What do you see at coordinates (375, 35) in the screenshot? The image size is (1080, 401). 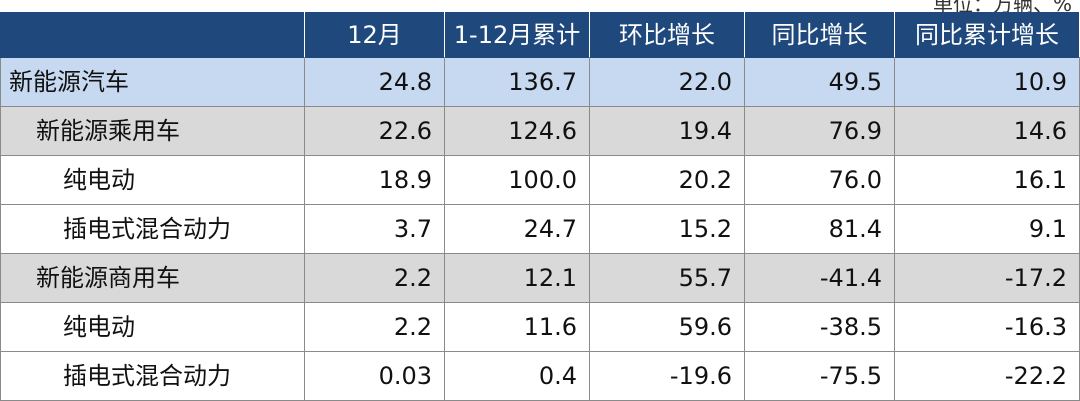 I see `header-cell: 12月` at bounding box center [375, 35].